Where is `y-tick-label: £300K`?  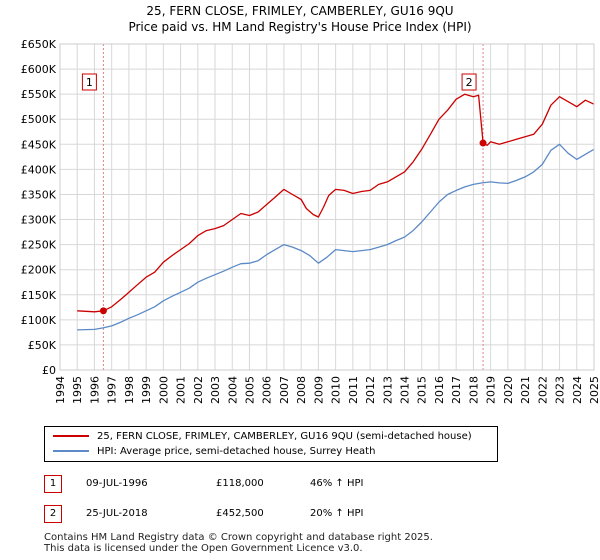 y-tick-label: £300K is located at coordinates (39, 220).